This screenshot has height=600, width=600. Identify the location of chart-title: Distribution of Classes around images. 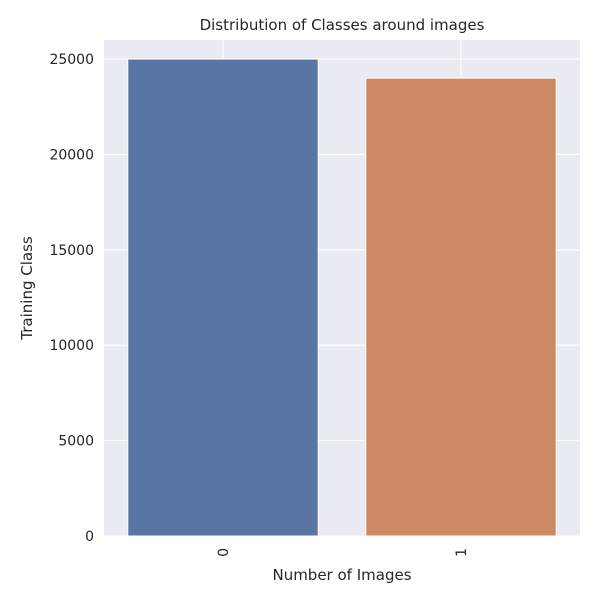
(342, 25).